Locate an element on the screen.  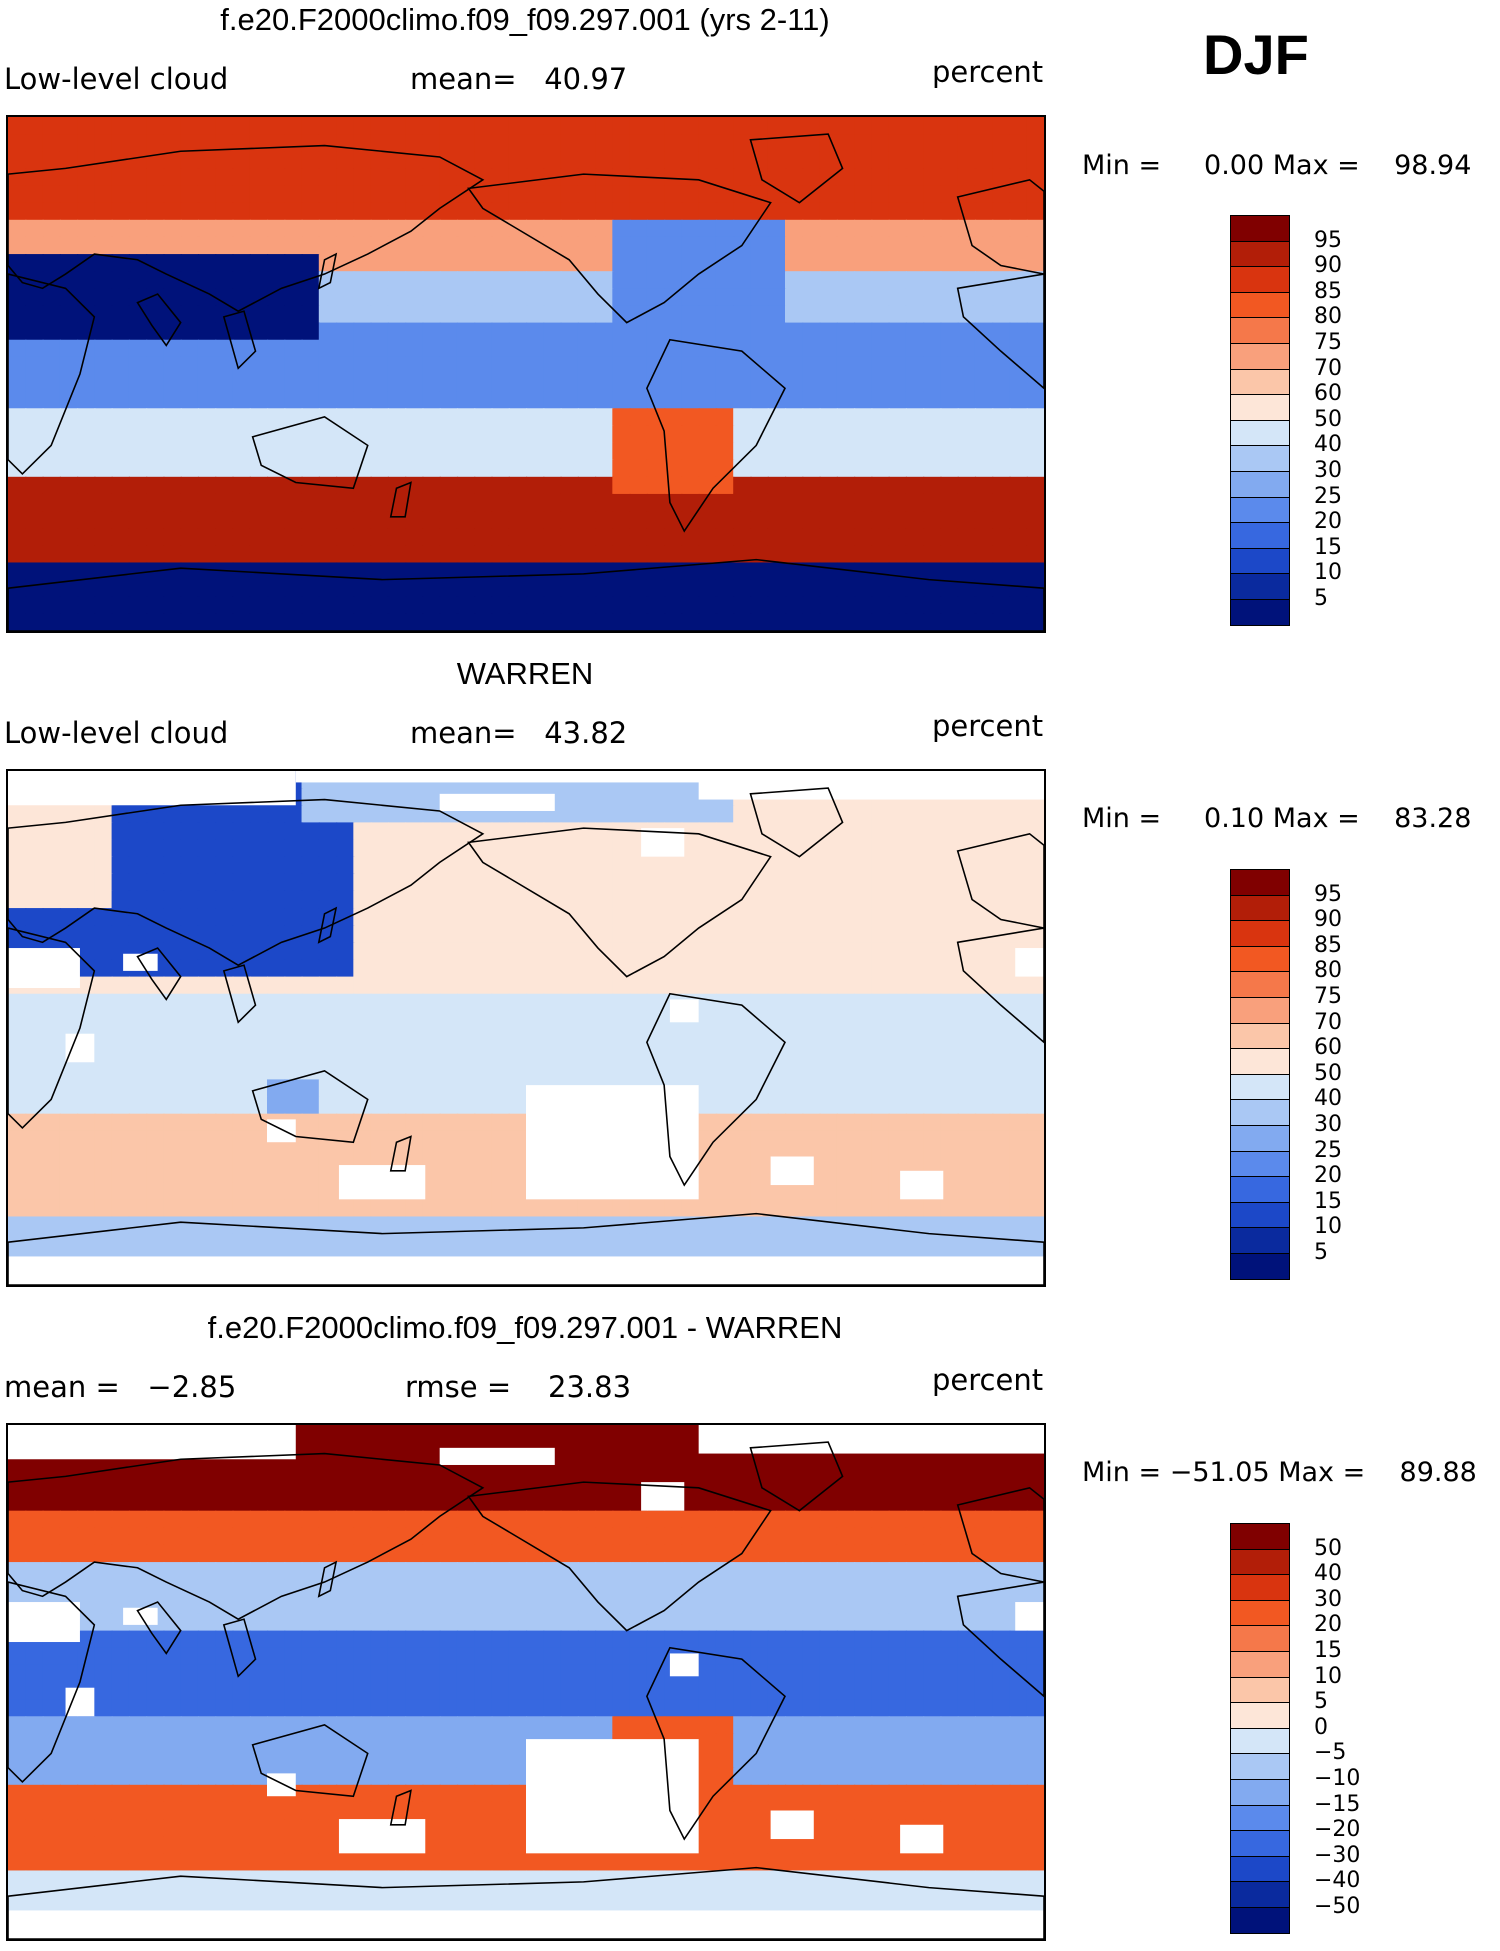
panel-2-title: WARREN is located at coordinates (525, 673).